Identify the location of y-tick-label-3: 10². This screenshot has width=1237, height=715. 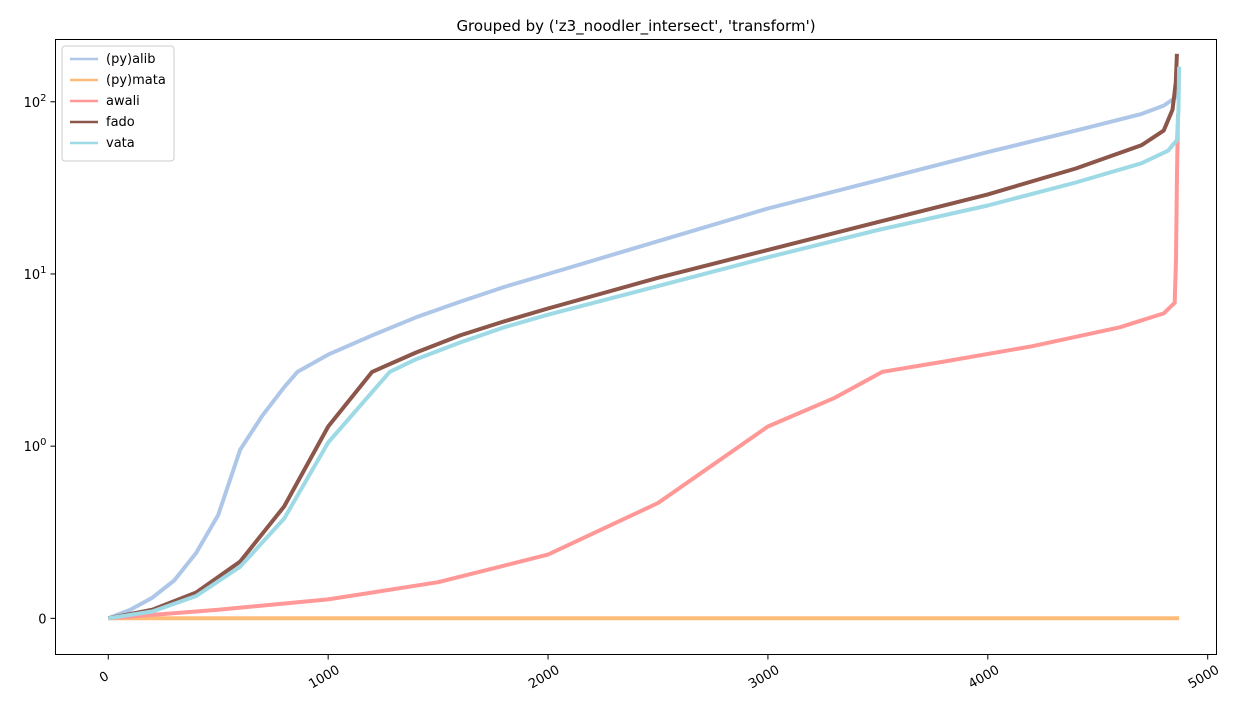
(35, 102).